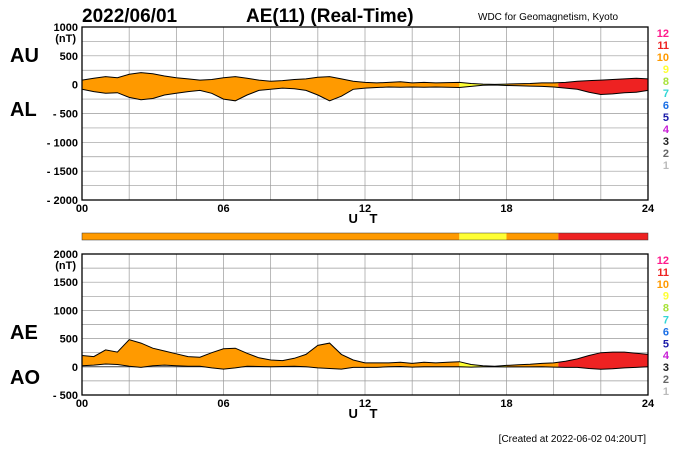 This screenshot has height=450, width=700. What do you see at coordinates (130, 16) in the screenshot?
I see `date-title: 2022/06/01` at bounding box center [130, 16].